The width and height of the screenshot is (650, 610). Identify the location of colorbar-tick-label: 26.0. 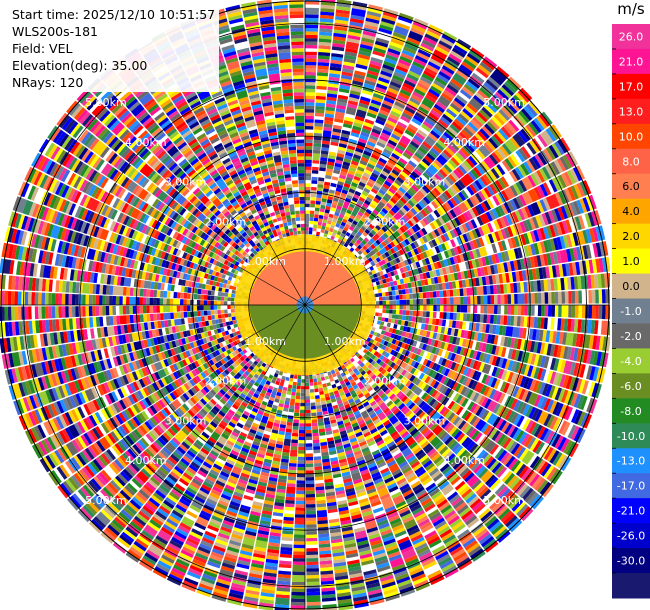
(631, 36).